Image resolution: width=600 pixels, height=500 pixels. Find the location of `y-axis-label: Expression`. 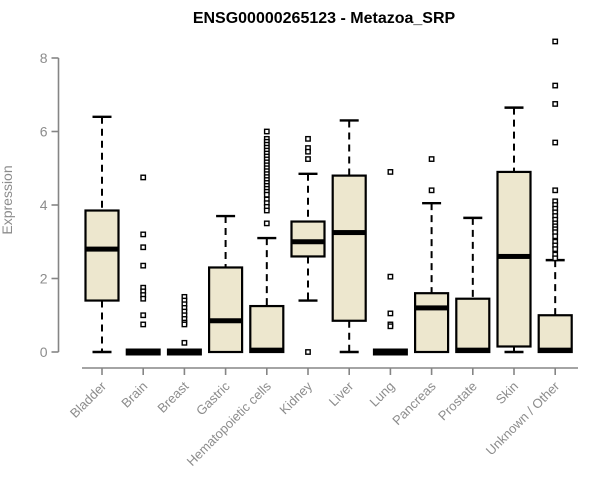

y-axis-label: Expression is located at coordinates (7, 199).